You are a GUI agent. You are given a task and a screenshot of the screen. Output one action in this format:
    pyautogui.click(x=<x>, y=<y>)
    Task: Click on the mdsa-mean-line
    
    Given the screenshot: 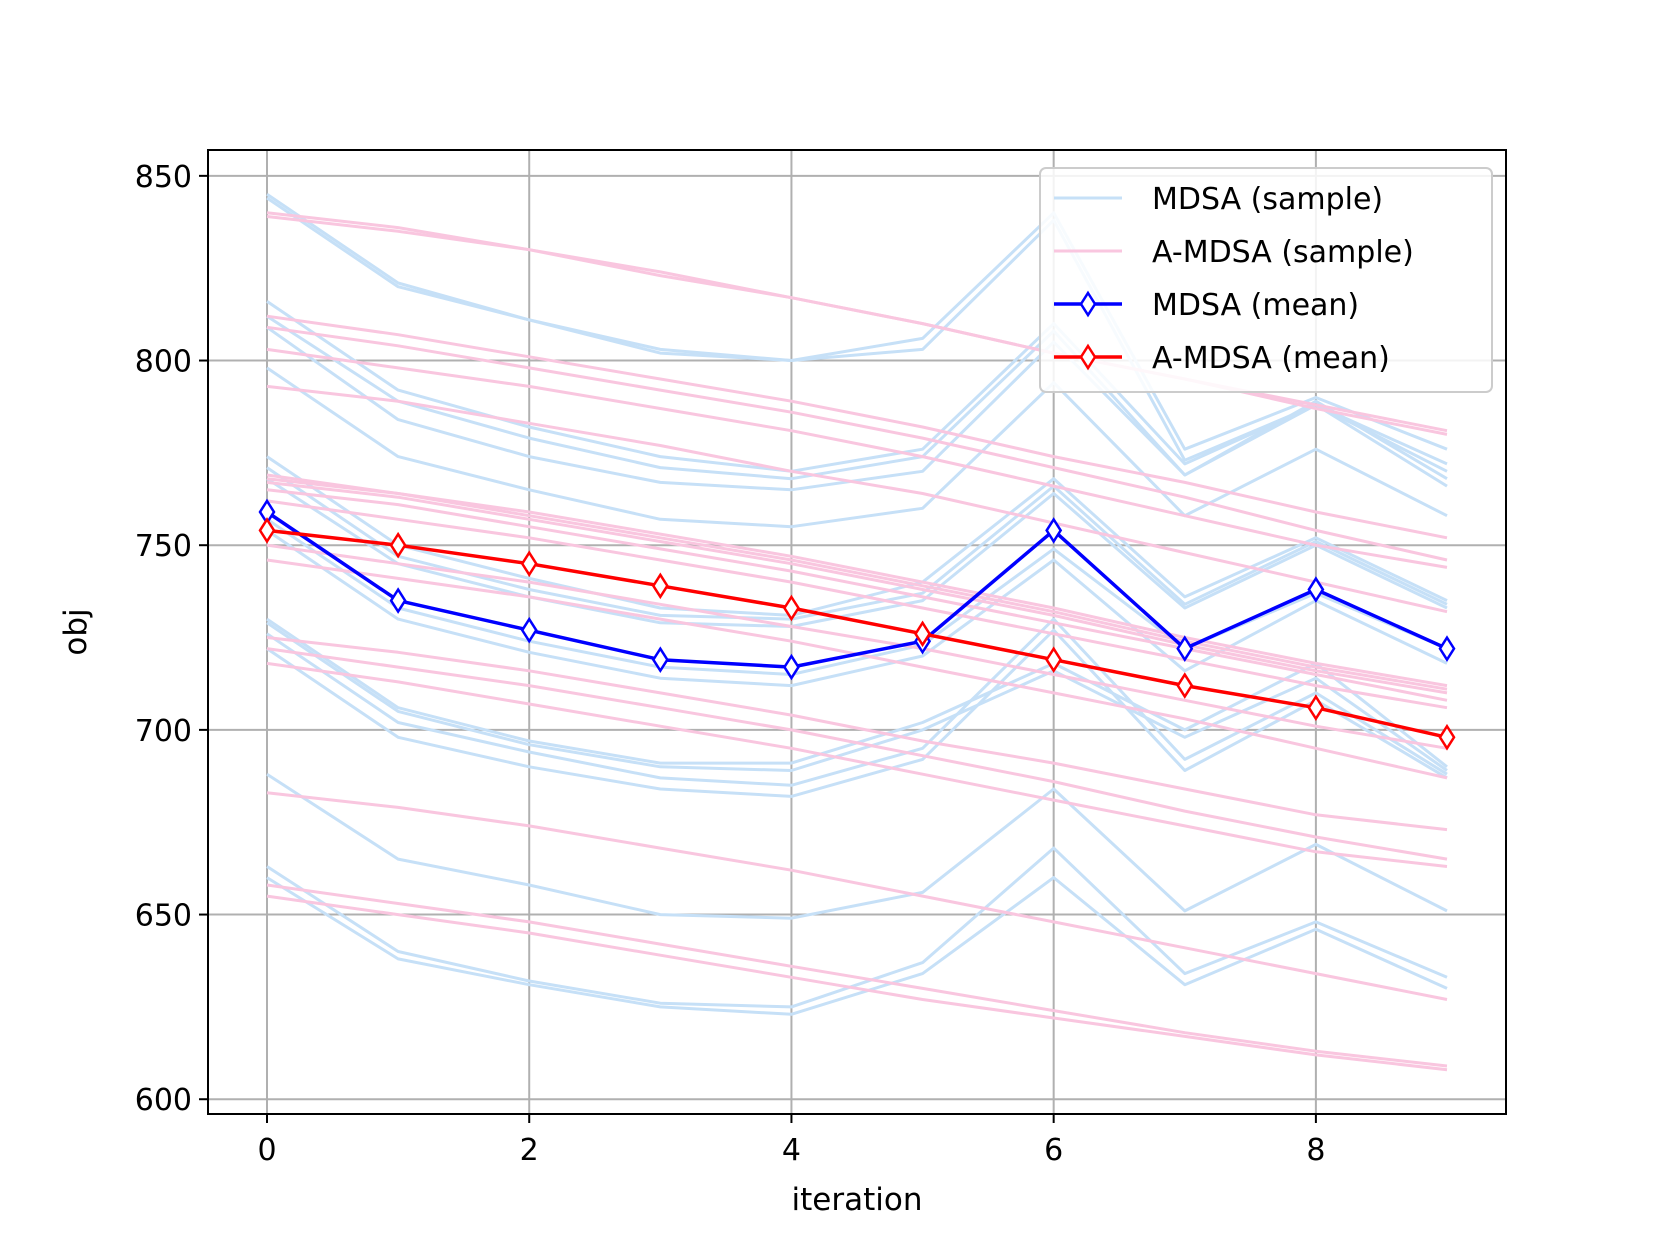 What is the action you would take?
    pyautogui.click(x=857, y=589)
    